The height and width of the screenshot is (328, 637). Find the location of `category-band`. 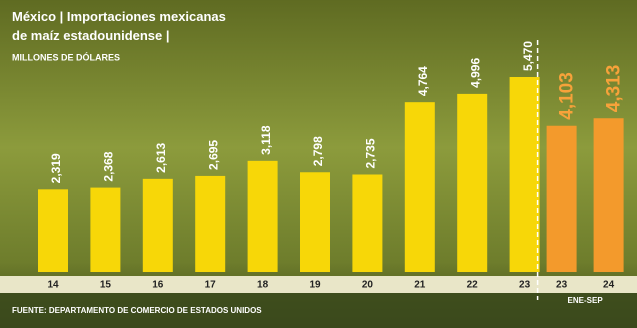

category-band is located at coordinates (318, 284).